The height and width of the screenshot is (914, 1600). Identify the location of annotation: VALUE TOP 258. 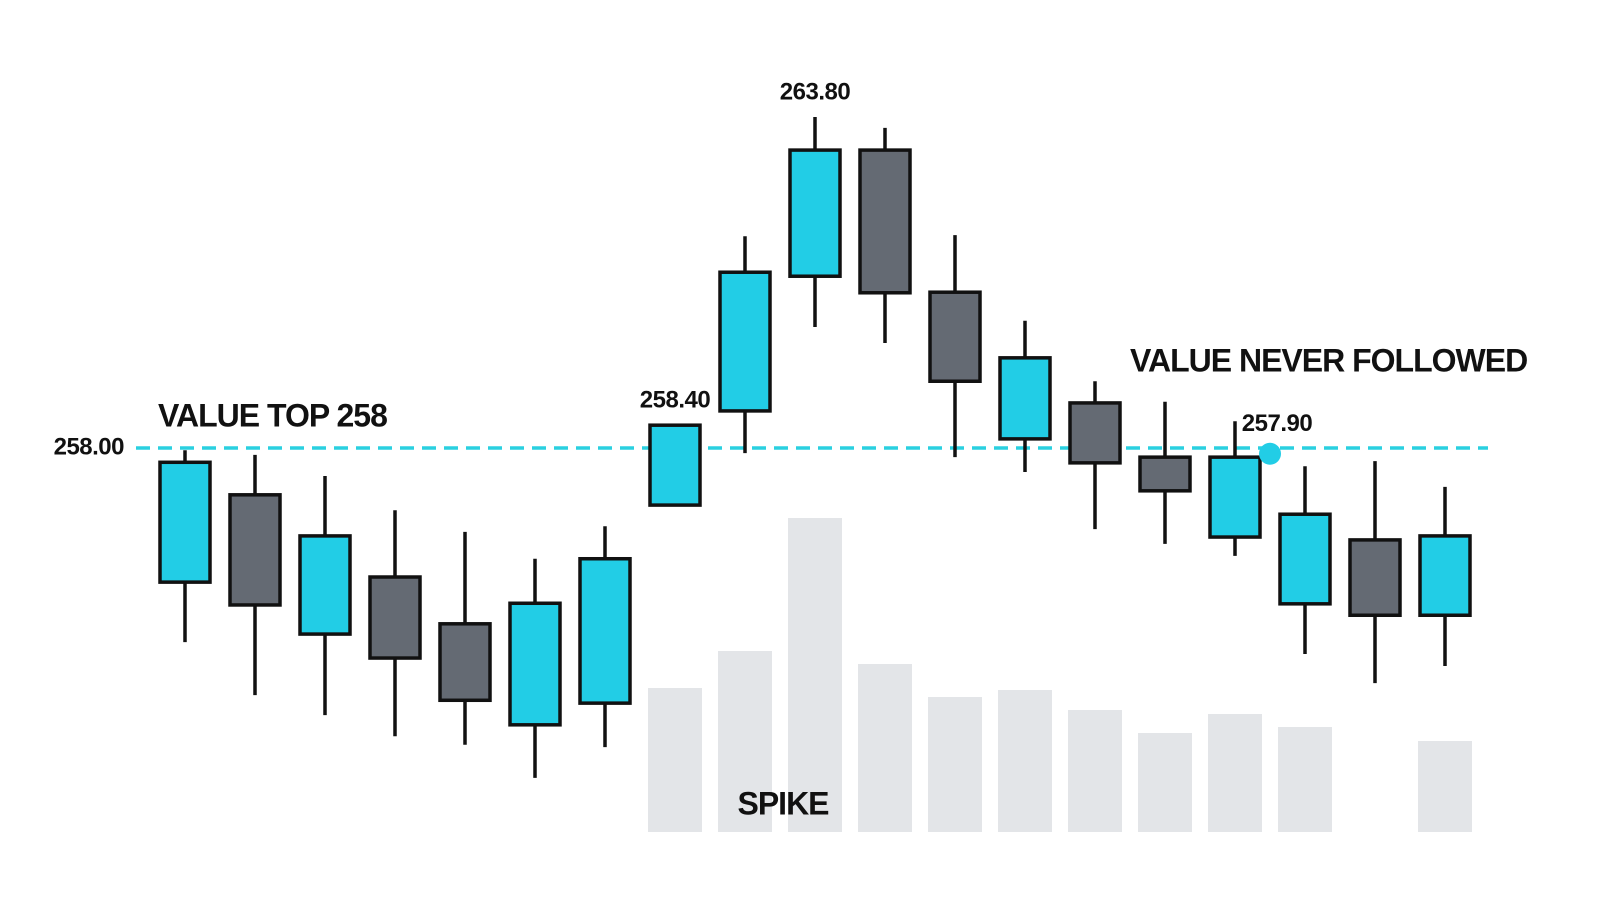
(272, 415).